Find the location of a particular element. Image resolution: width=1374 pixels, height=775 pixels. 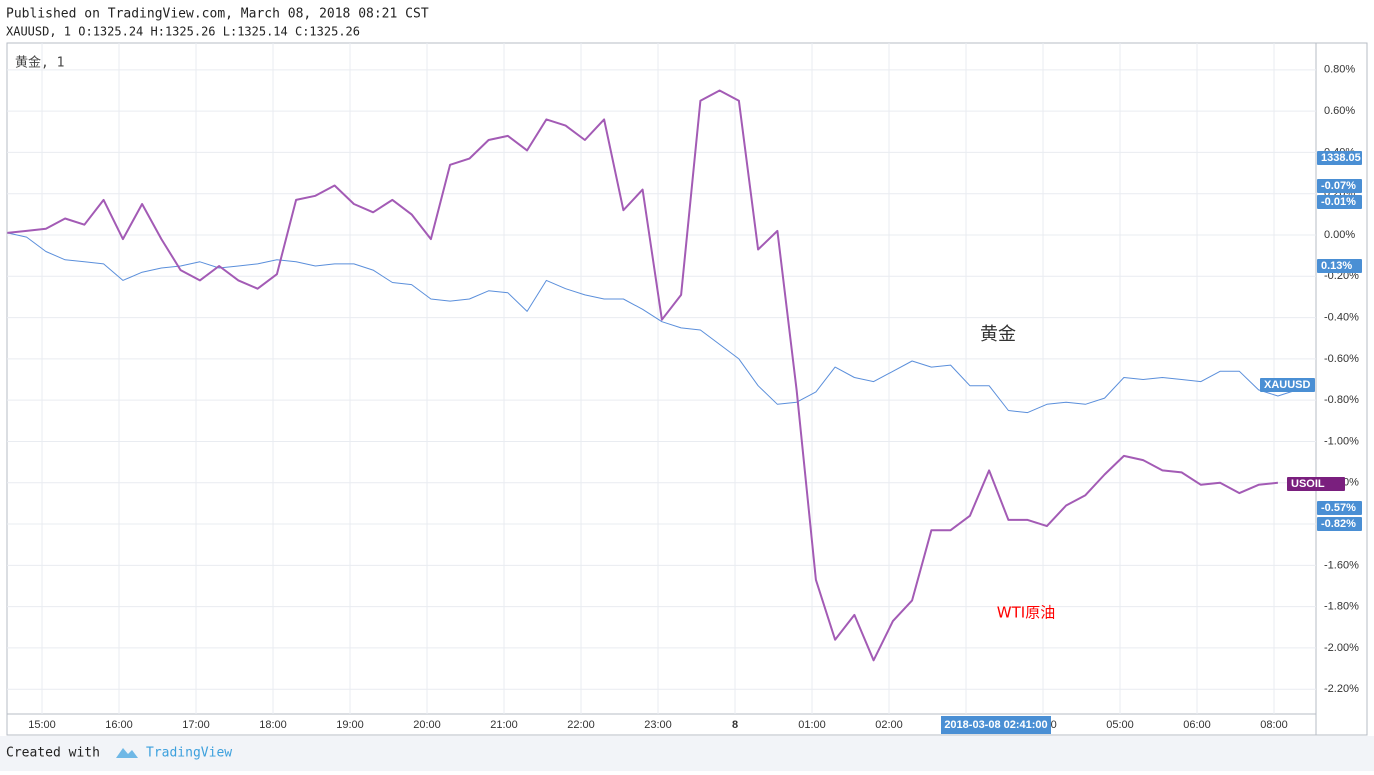

crosshair-tag is located at coordinates (996, 725).